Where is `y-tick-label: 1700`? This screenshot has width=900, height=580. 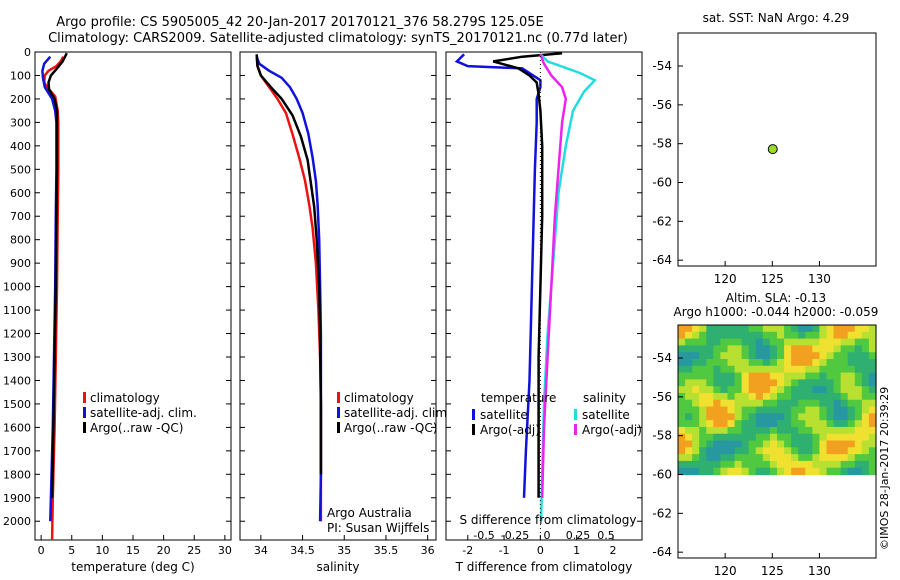 y-tick-label: 1700 is located at coordinates (17, 451).